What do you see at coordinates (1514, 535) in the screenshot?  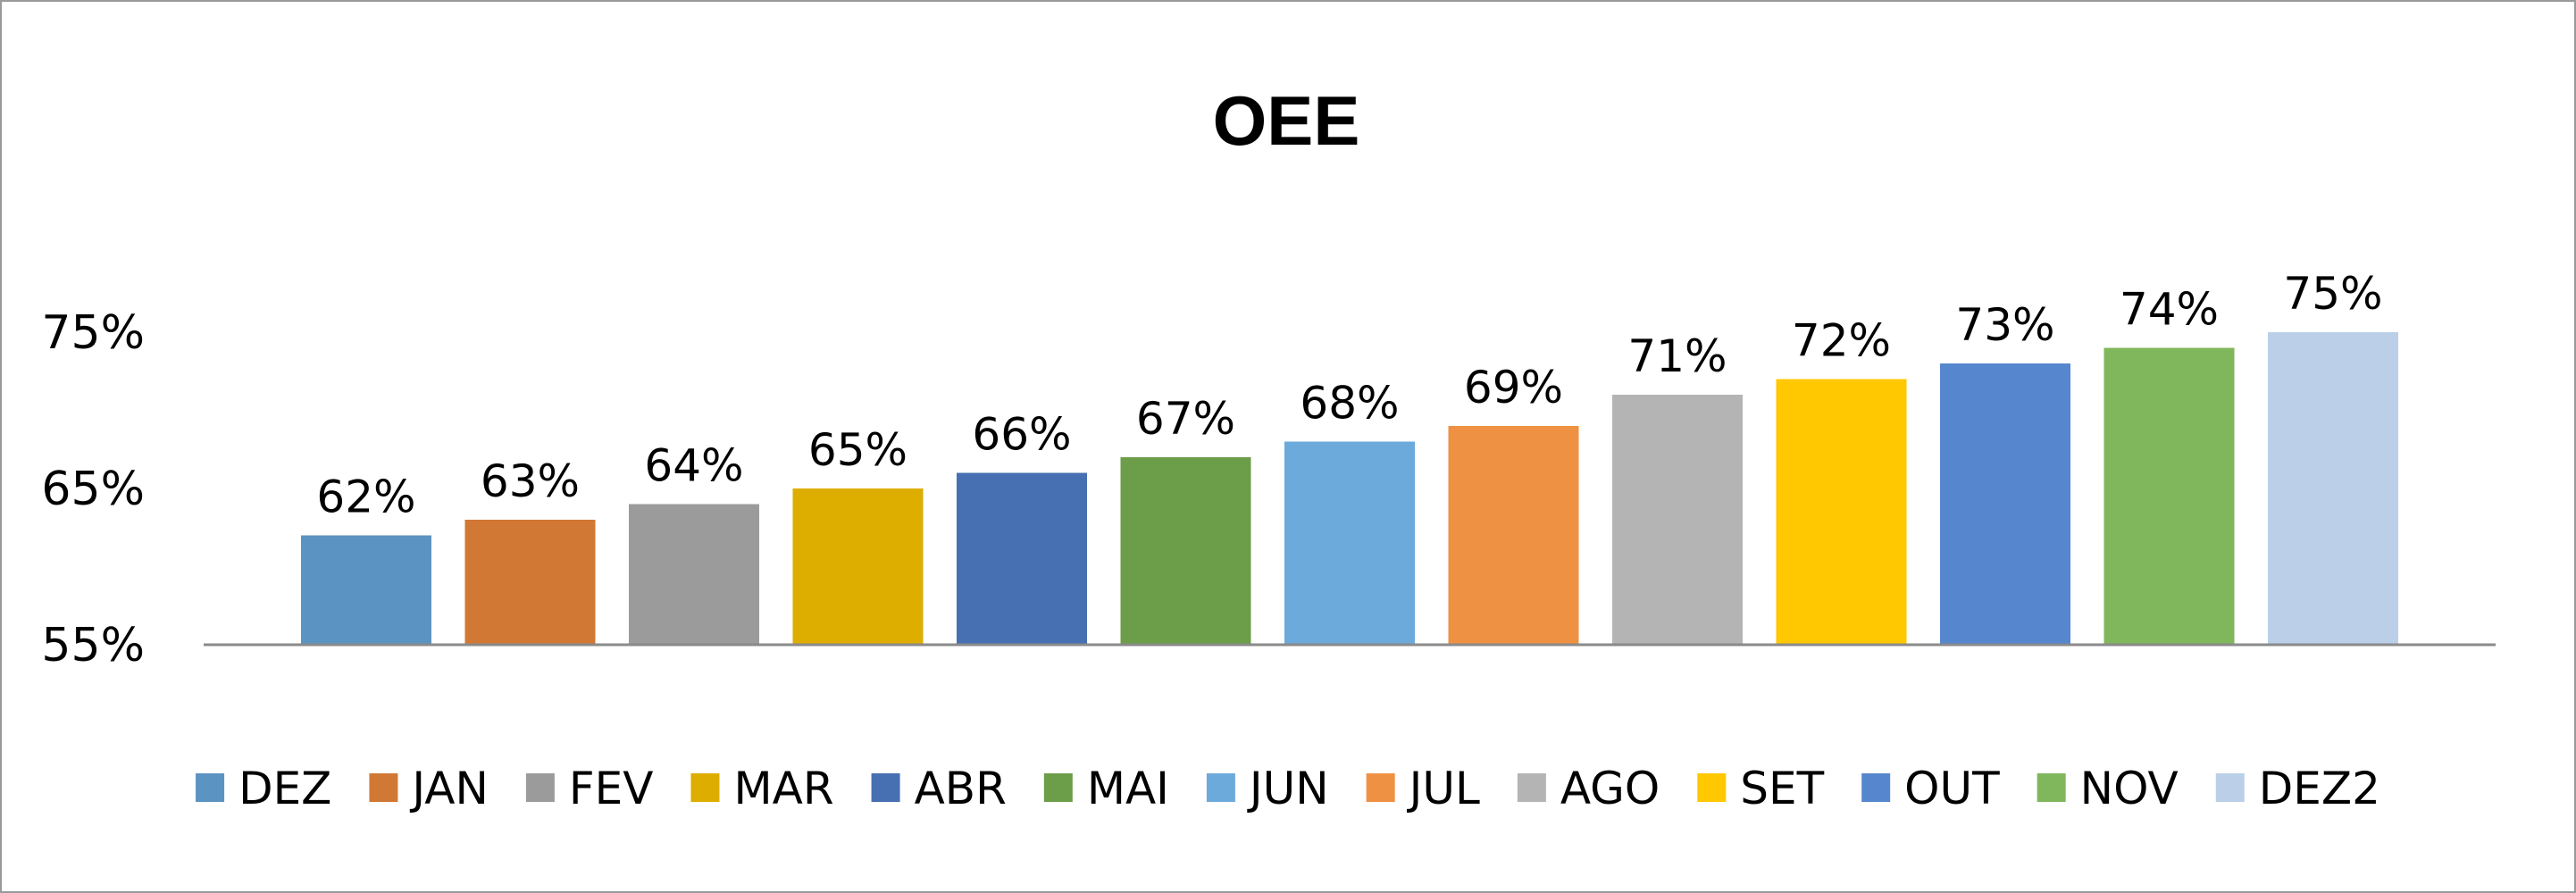 I see `bar-jul` at bounding box center [1514, 535].